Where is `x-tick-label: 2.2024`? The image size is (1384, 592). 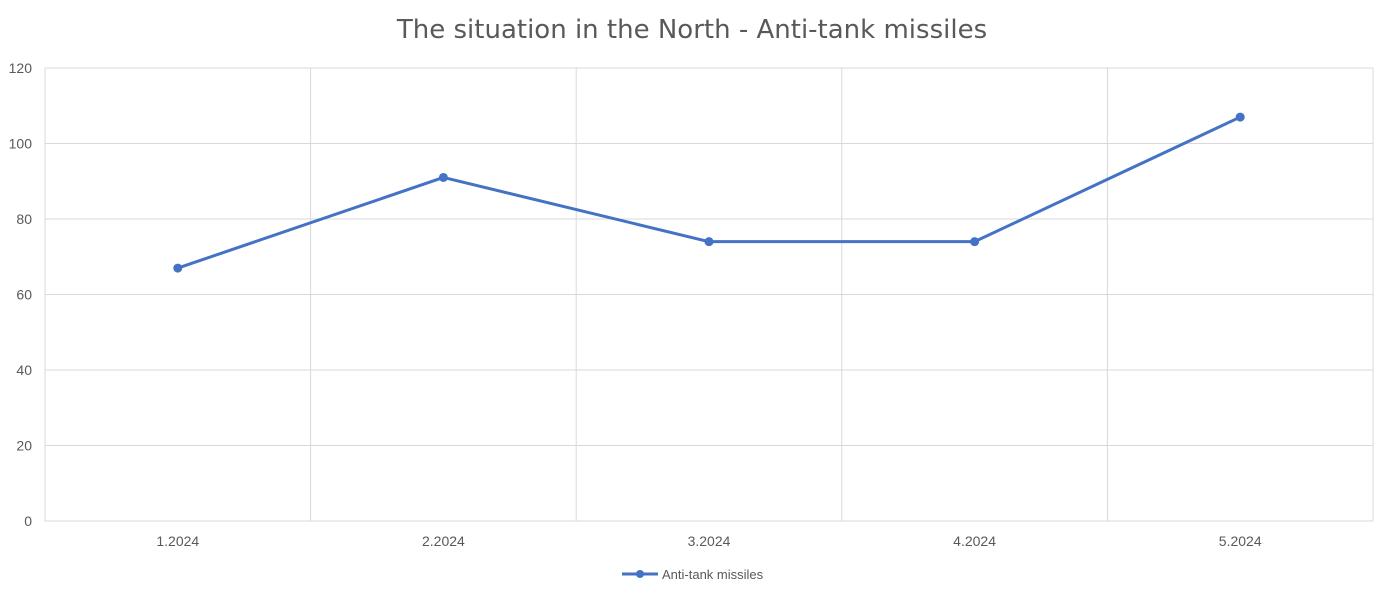 x-tick-label: 2.2024 is located at coordinates (443, 541).